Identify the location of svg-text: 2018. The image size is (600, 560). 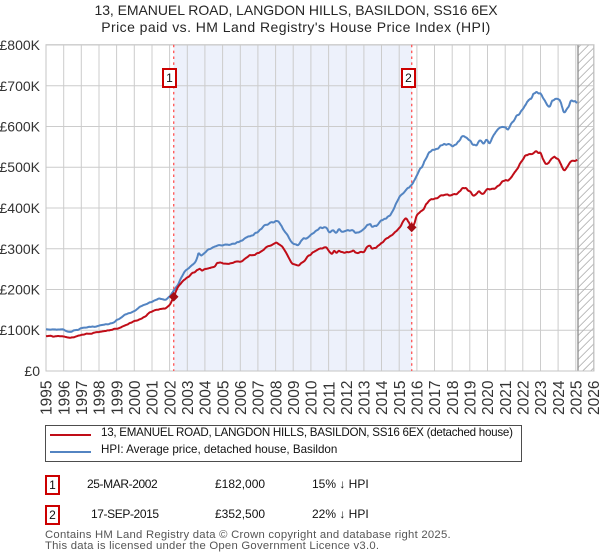
(453, 398).